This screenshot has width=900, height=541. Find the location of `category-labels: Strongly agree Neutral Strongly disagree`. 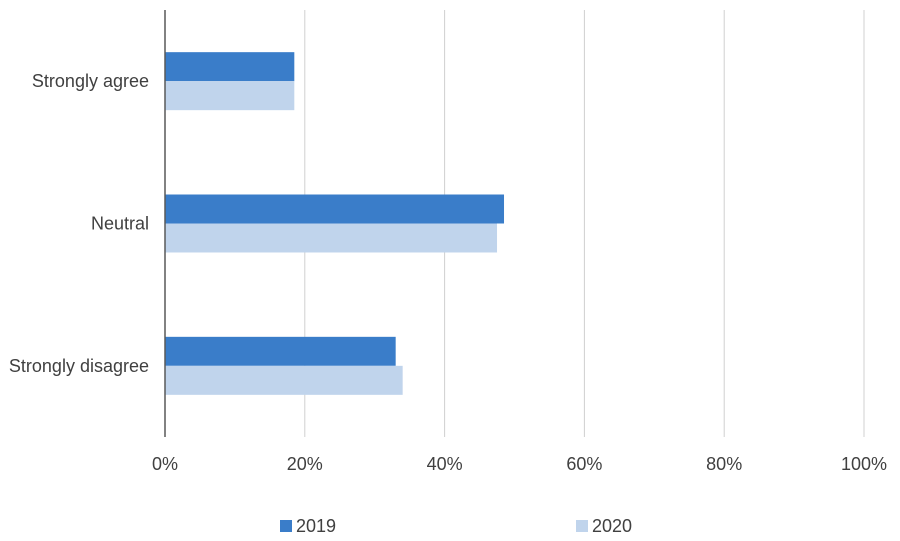

category-labels: Strongly agree Neutral Strongly disagree is located at coordinates (79, 223).